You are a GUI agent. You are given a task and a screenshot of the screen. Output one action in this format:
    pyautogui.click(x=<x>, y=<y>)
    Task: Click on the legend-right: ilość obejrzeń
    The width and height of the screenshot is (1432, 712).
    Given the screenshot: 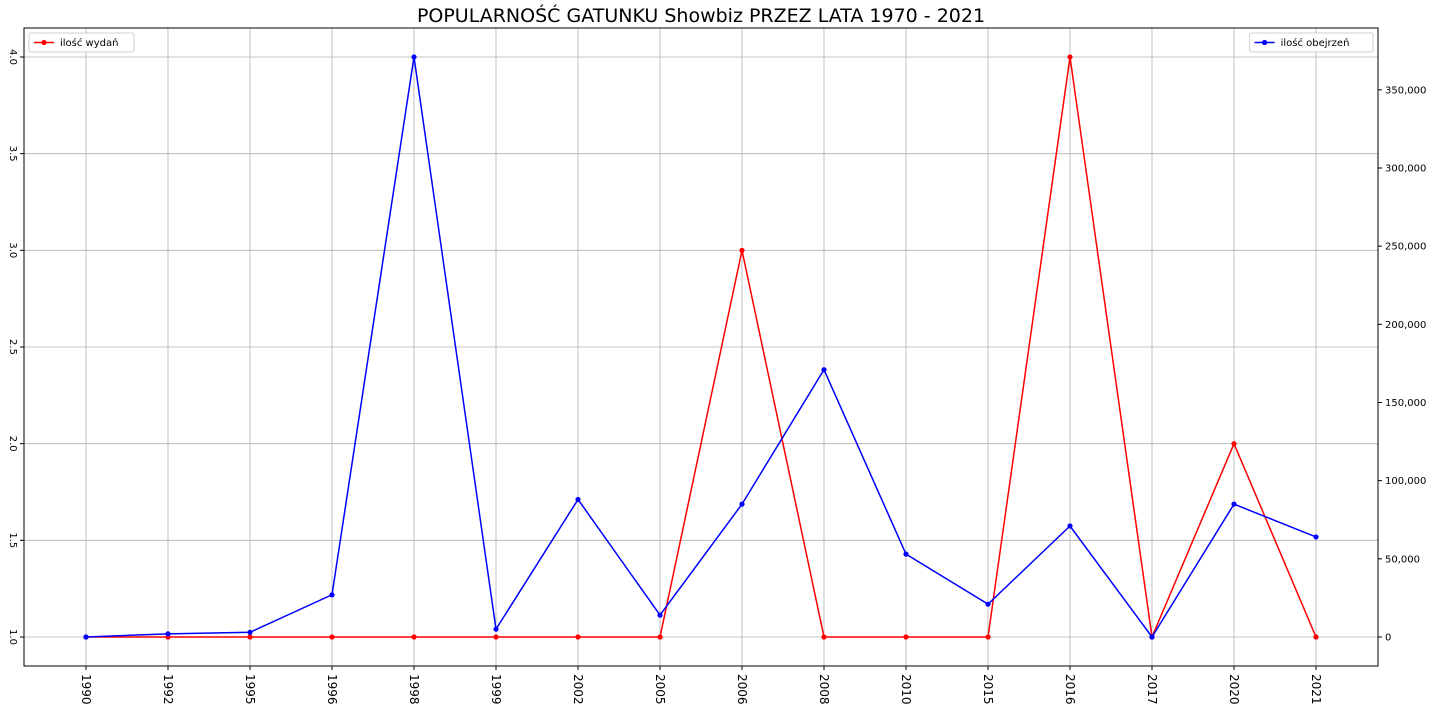 What is the action you would take?
    pyautogui.click(x=1311, y=42)
    